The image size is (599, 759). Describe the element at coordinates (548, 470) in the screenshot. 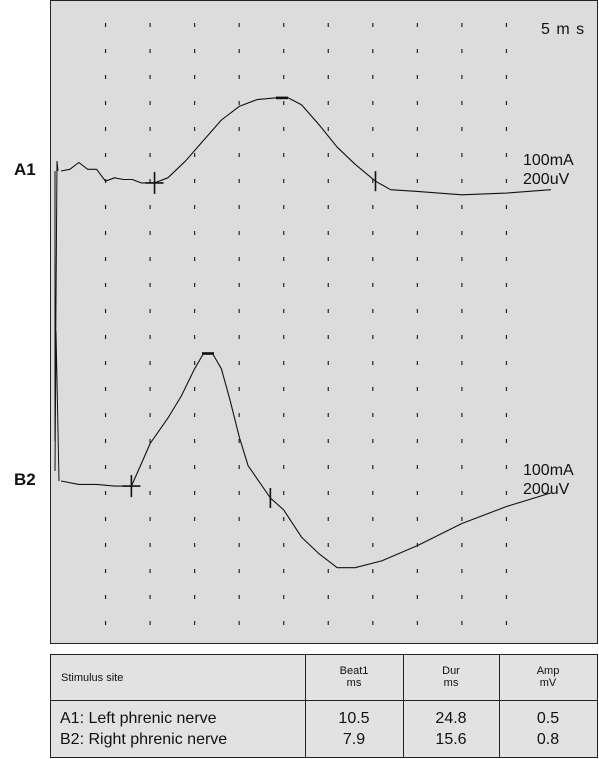

I see `scale-current-b2: 100mA` at that location.